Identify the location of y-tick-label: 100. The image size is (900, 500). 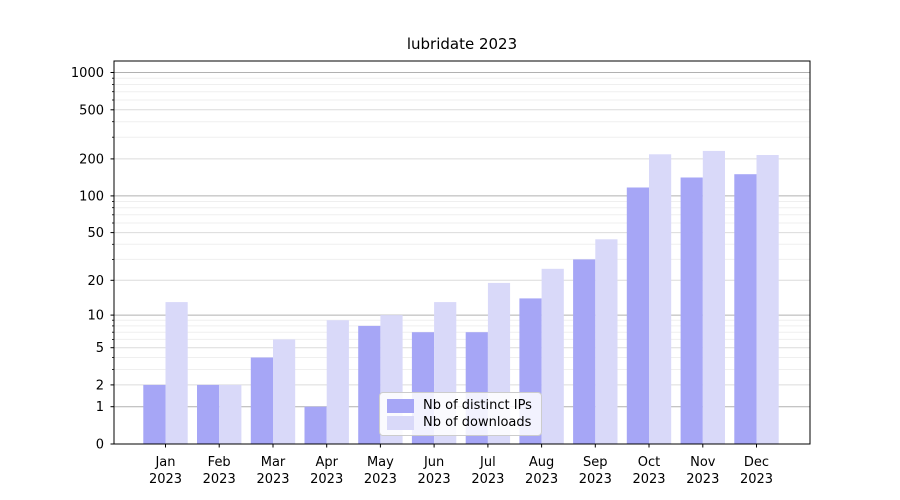
(91, 196).